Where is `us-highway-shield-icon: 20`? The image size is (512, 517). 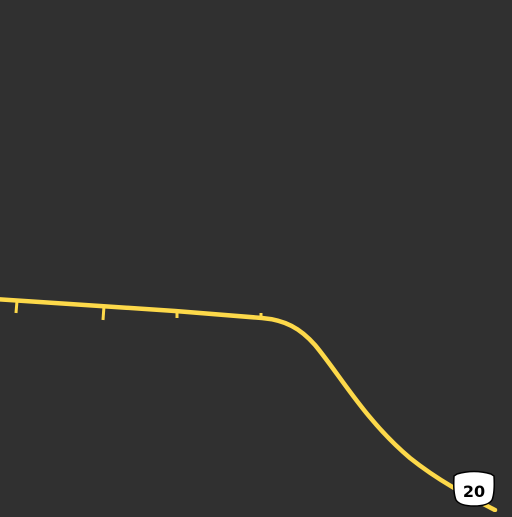
us-highway-shield-icon: 20 is located at coordinates (474, 488).